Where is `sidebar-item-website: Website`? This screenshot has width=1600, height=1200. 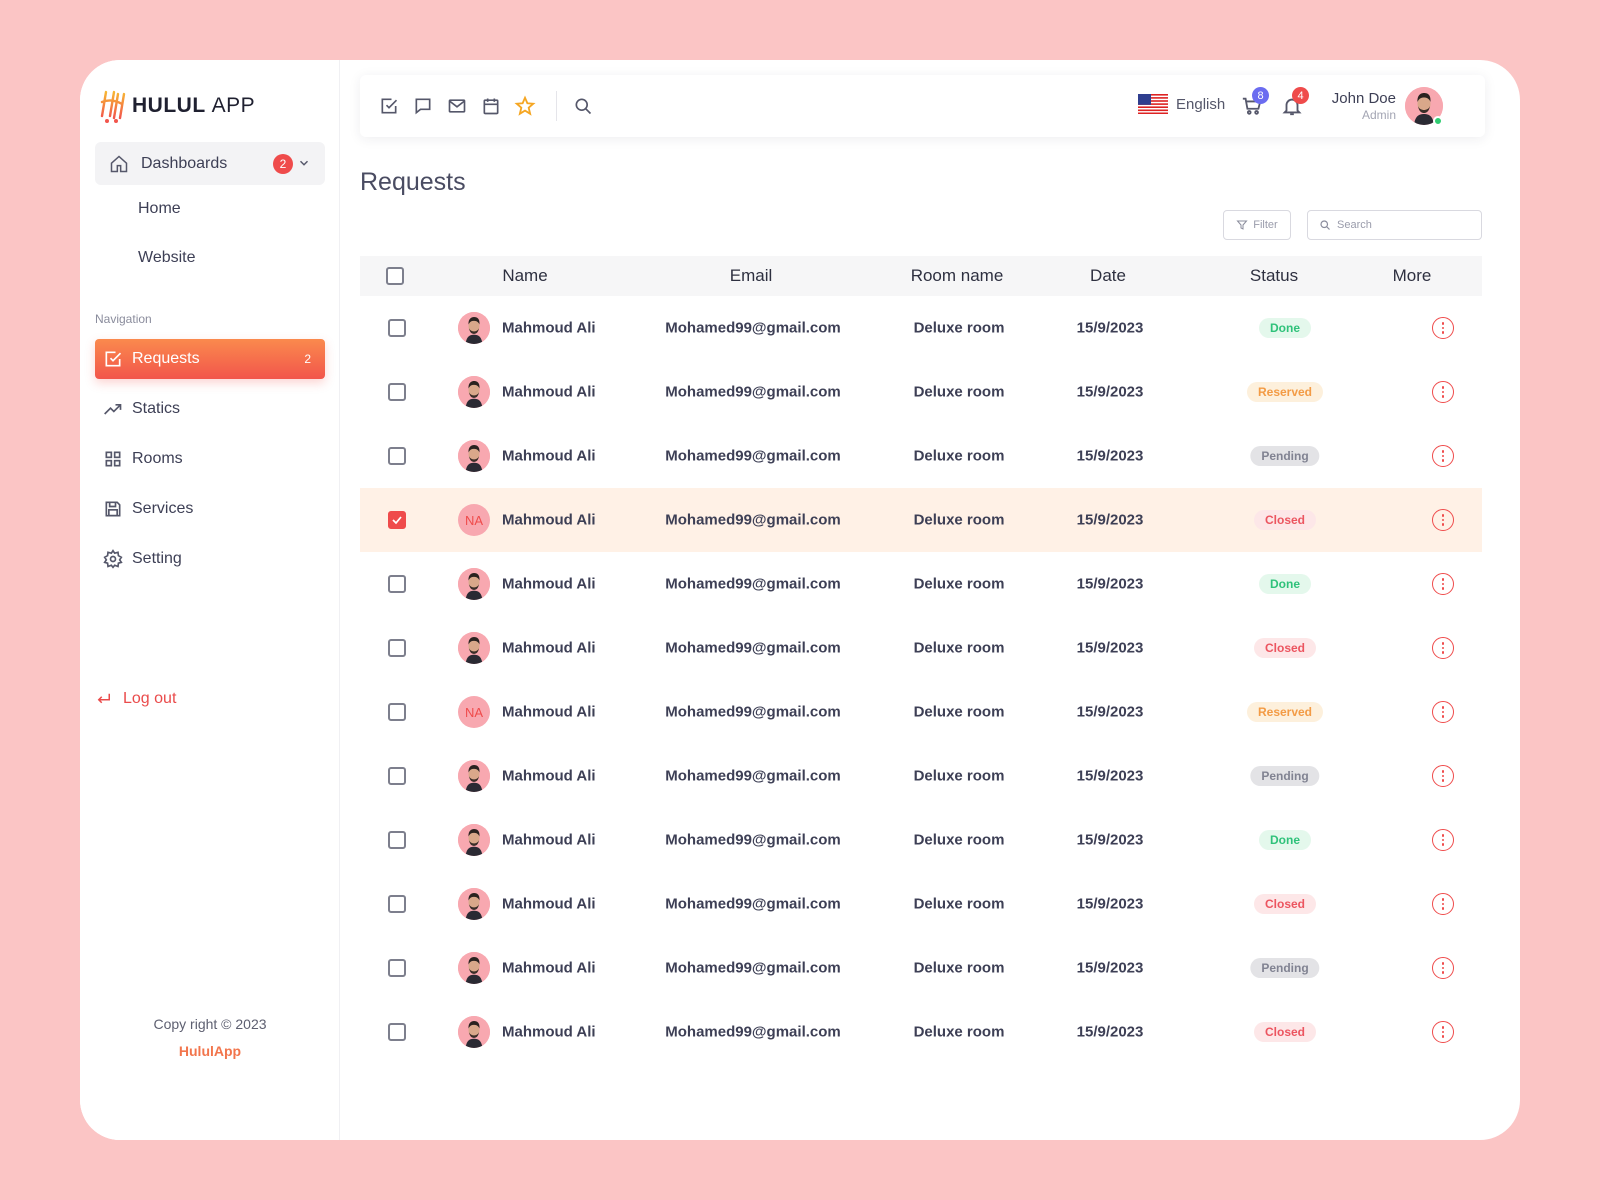
sidebar-item-website: Website is located at coordinates (167, 257).